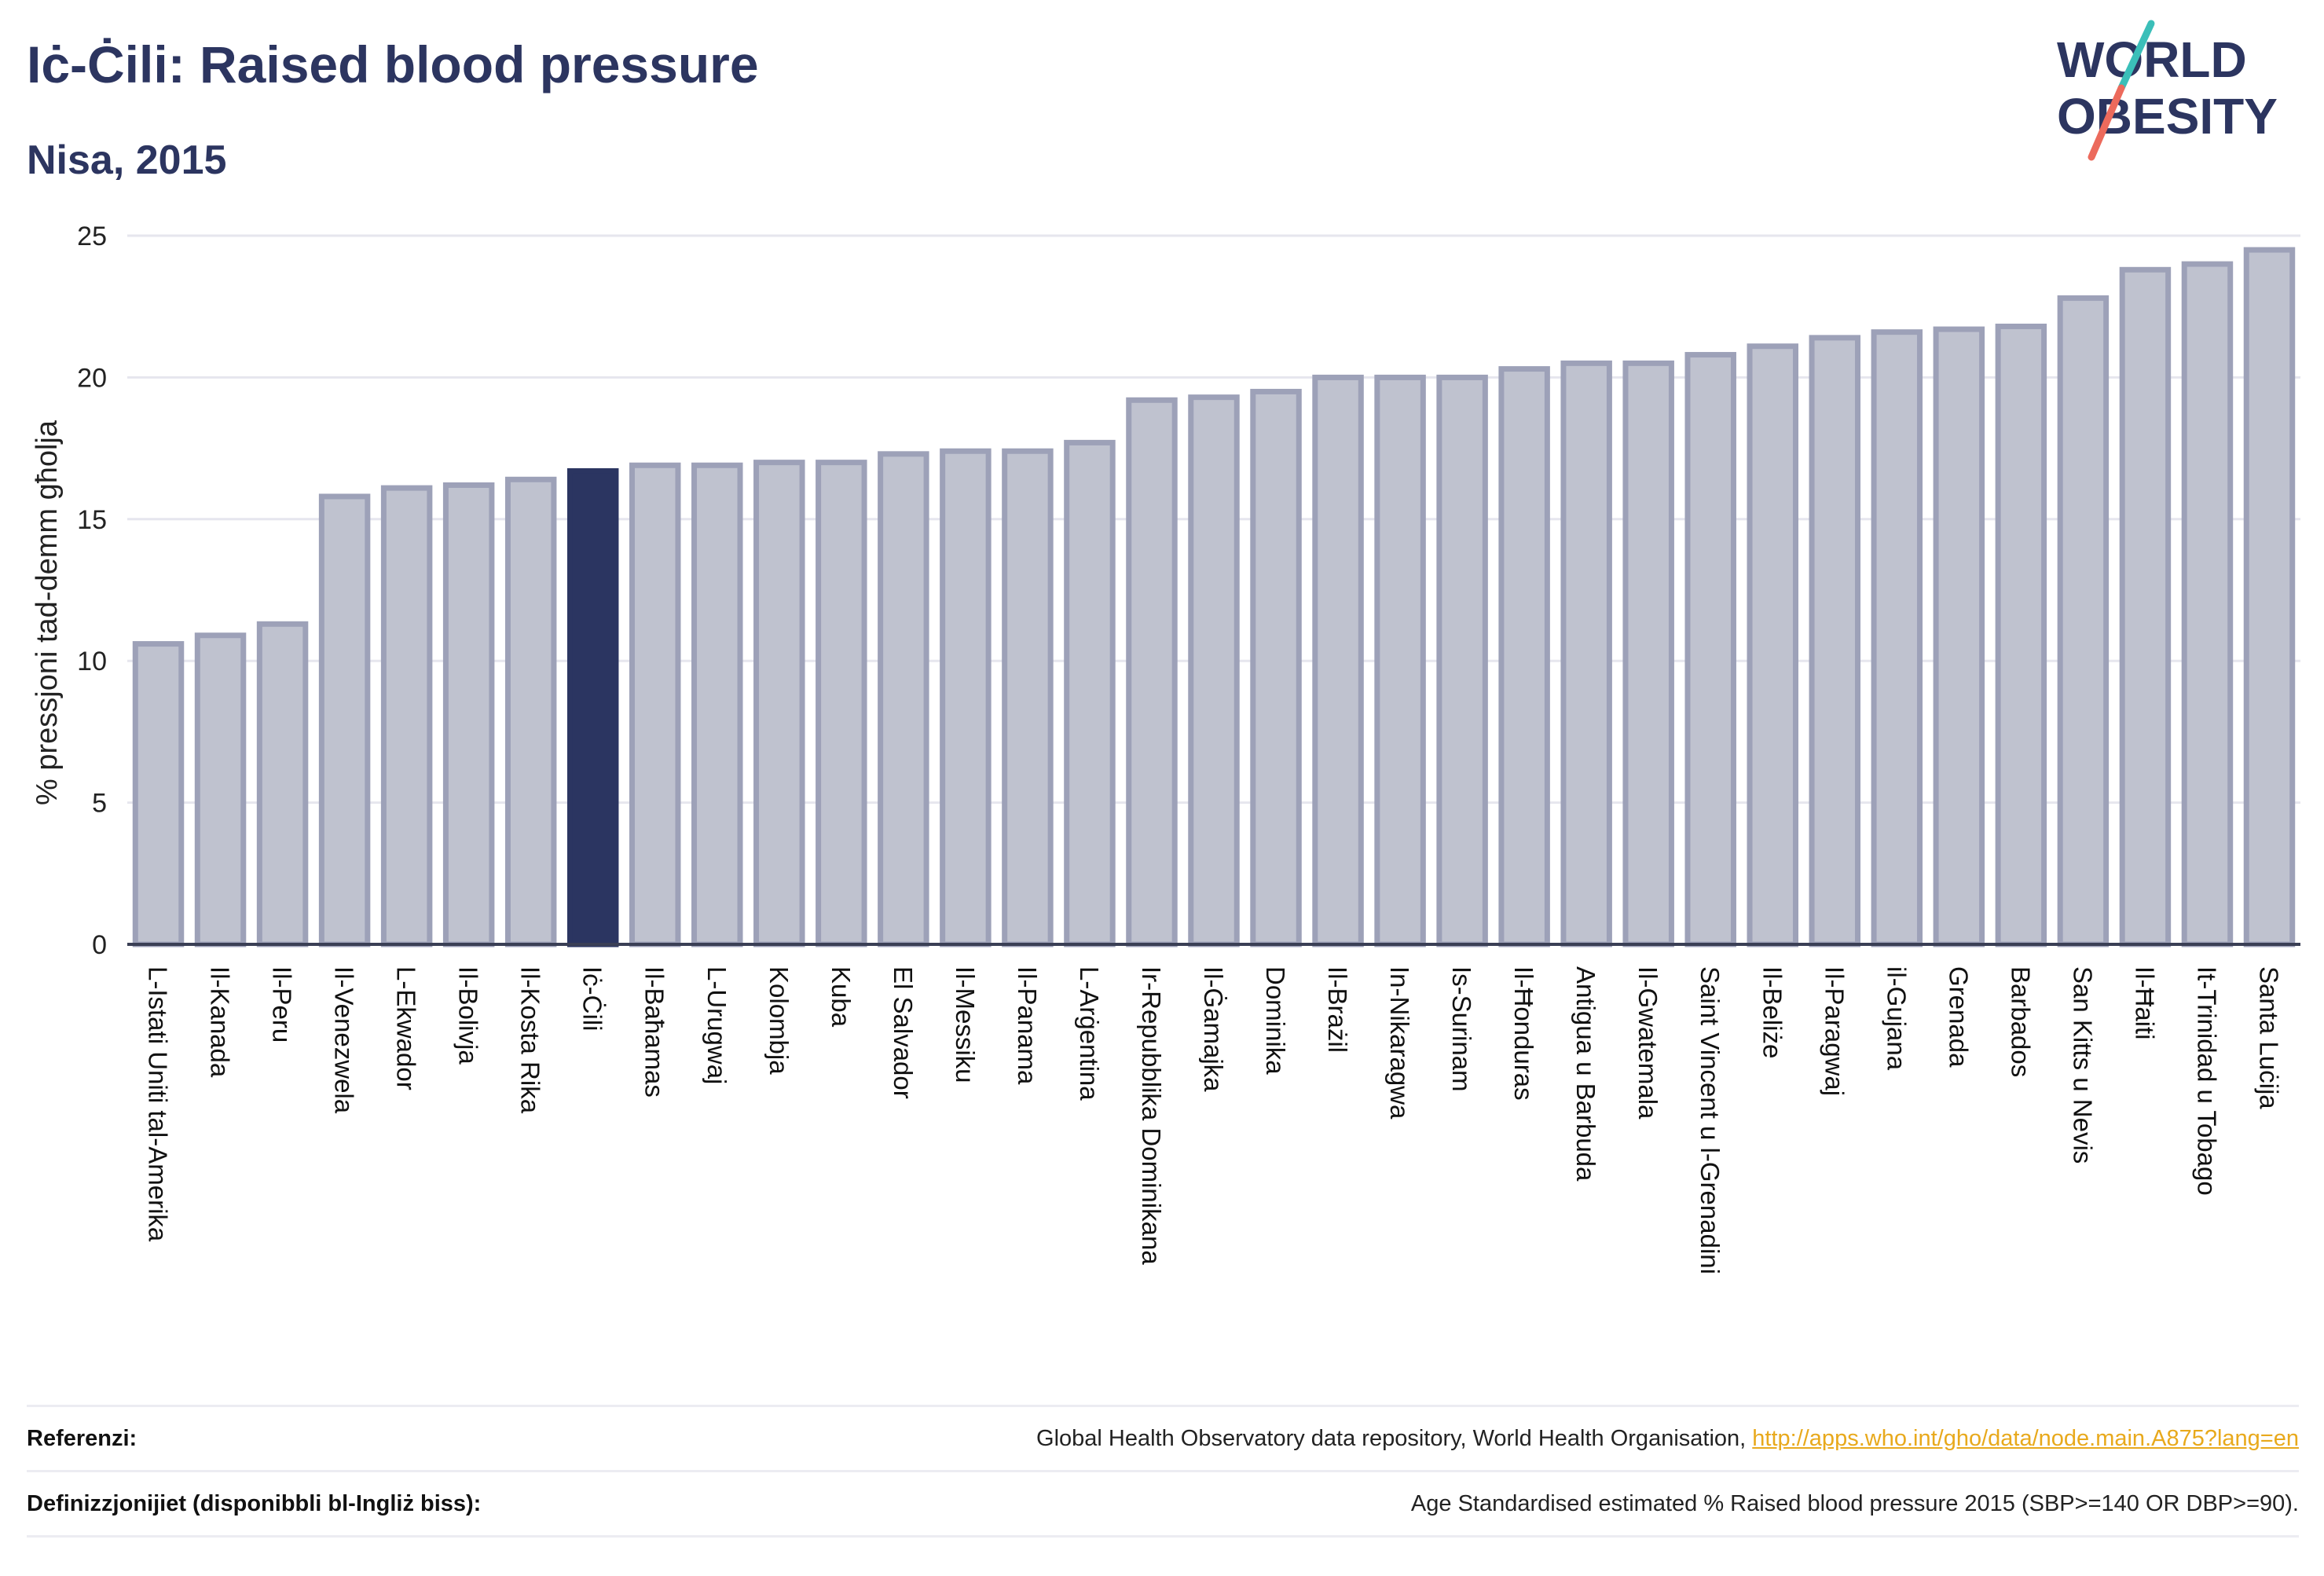 The image size is (2324, 1576). Describe the element at coordinates (1461, 1029) in the screenshot. I see `x-category-label: Is-Surinam` at that location.